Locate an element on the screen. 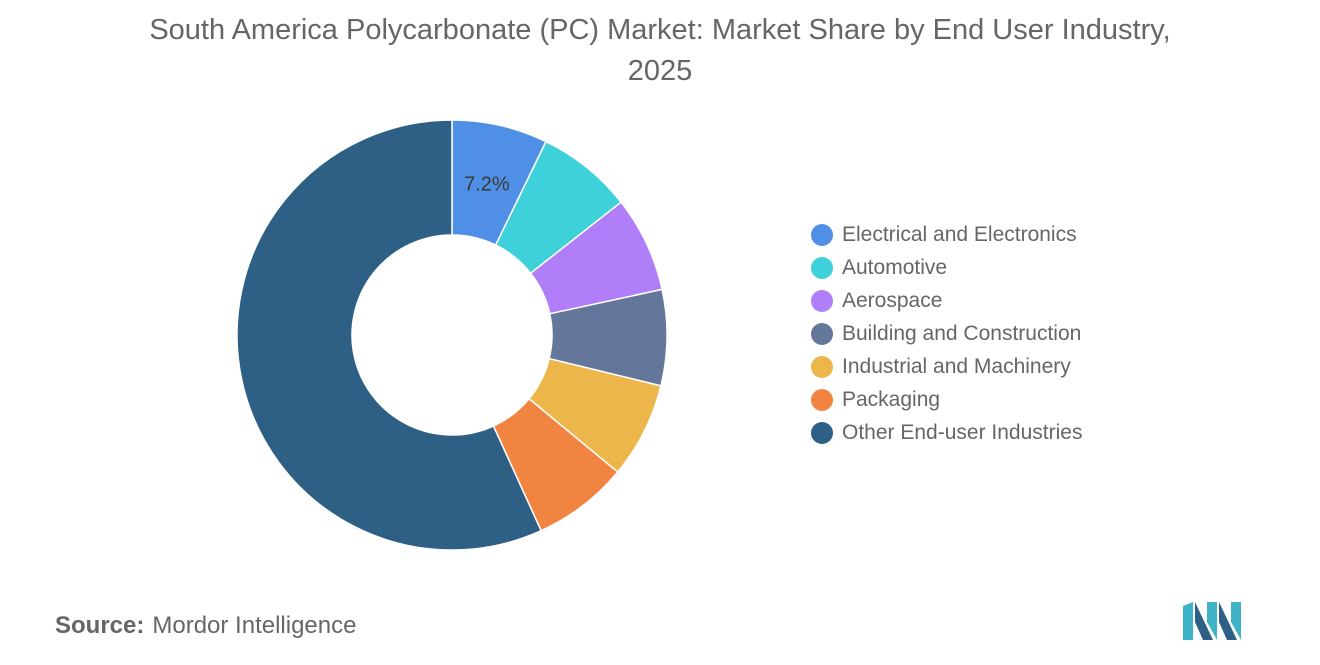 This screenshot has width=1320, height=665. legend-item-other-end-user-industries: Other End-user Industries is located at coordinates (946, 432).